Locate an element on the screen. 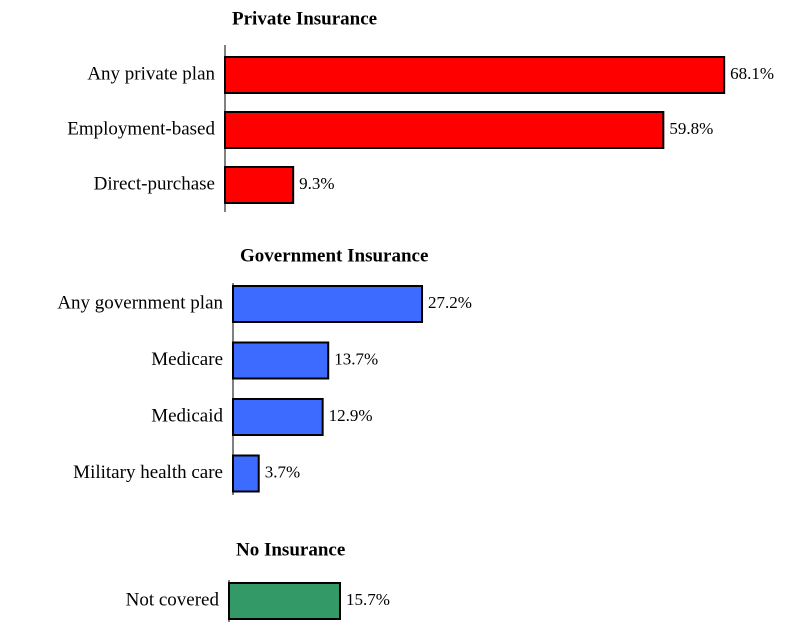 This screenshot has height=625, width=788. value-label: 12.9% is located at coordinates (351, 415).